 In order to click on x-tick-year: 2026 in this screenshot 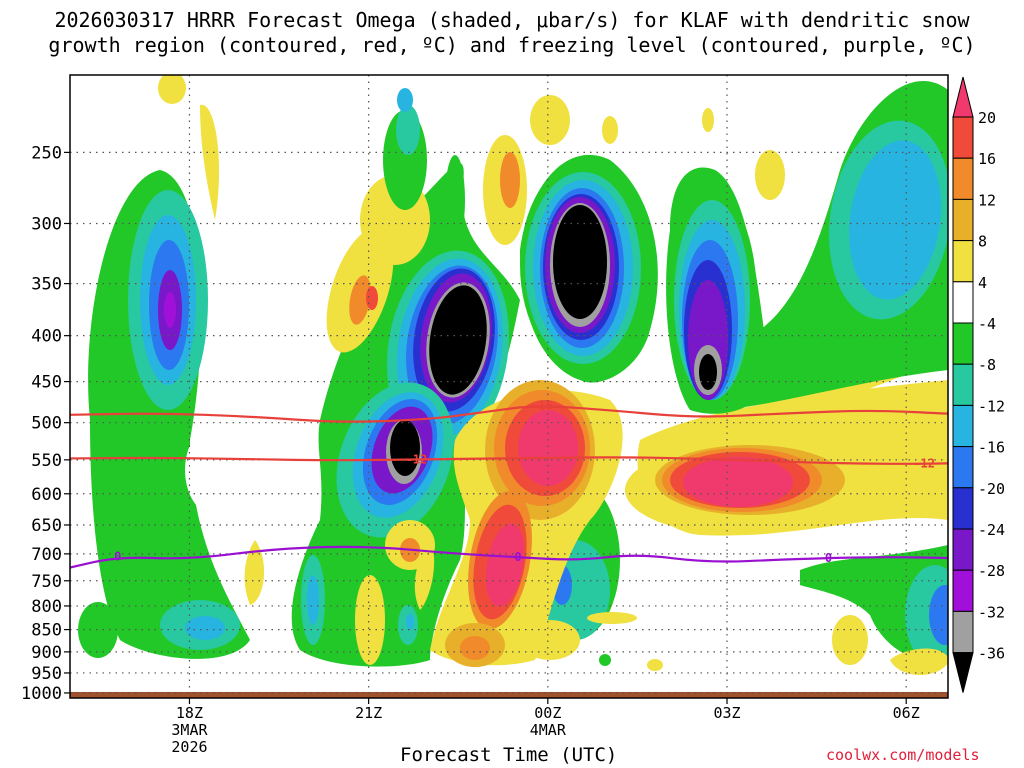, I will do `click(189, 747)`.